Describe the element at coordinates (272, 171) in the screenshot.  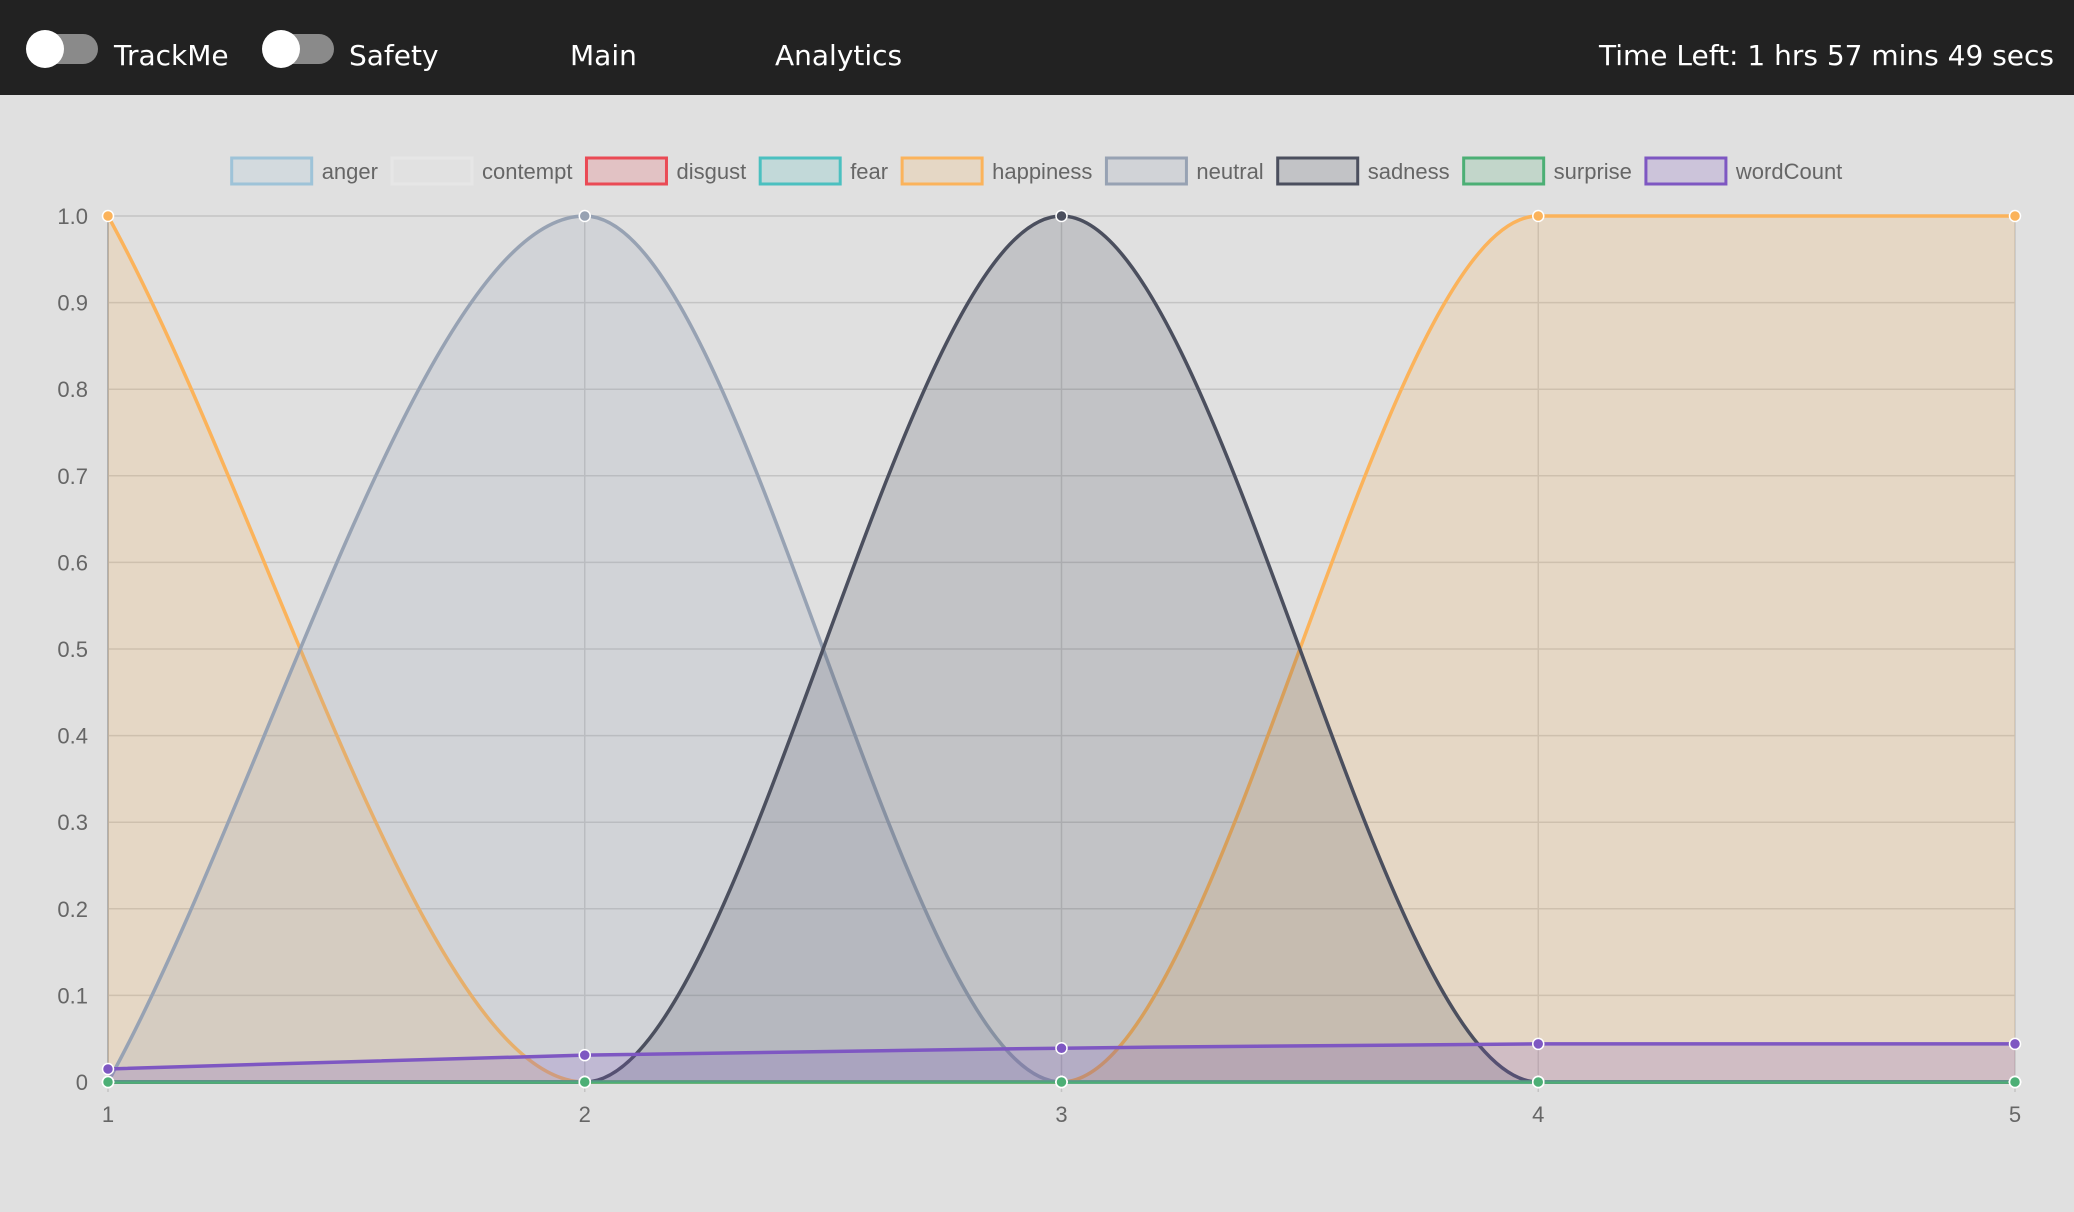
I see `legend-swatch-anger` at that location.